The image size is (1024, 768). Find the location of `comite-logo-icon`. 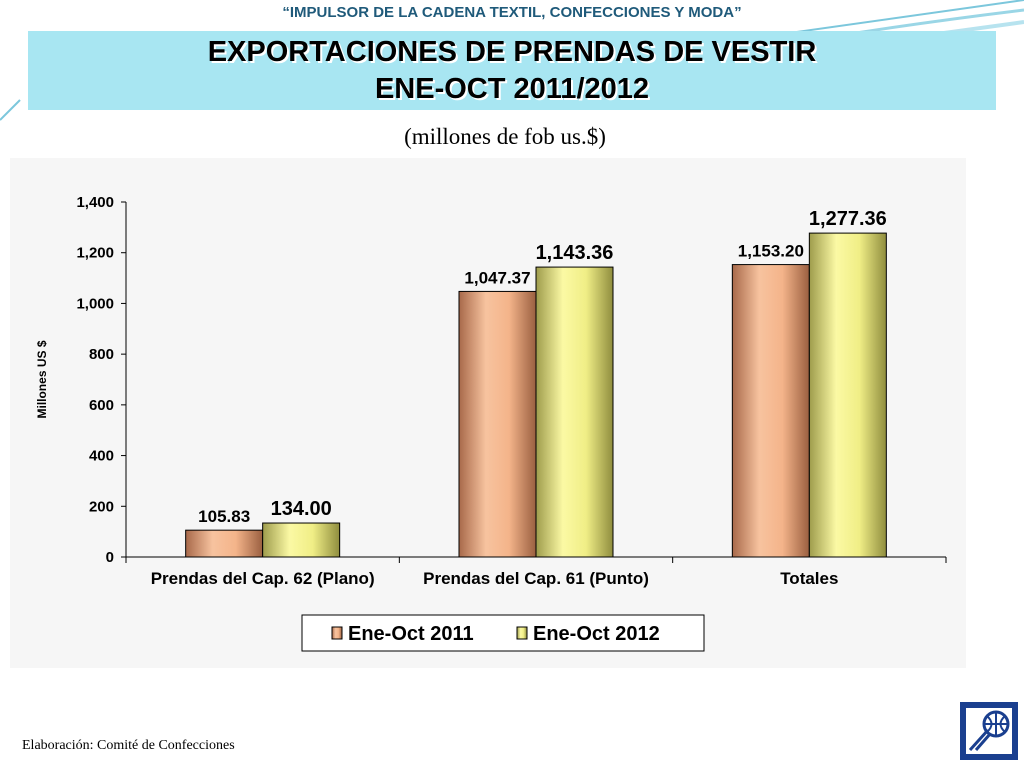

comite-logo-icon is located at coordinates (989, 731).